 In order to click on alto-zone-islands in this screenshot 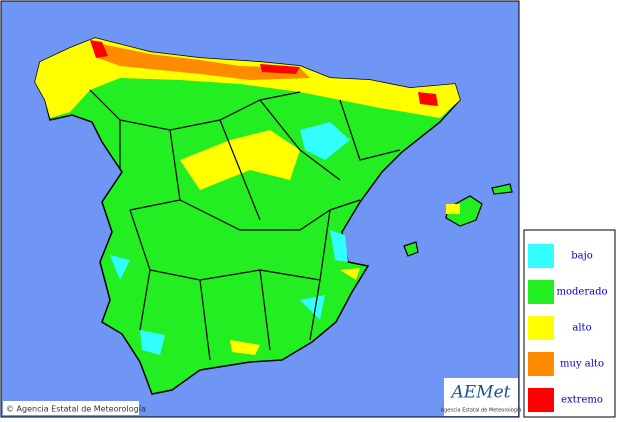, I will do `click(453, 209)`.